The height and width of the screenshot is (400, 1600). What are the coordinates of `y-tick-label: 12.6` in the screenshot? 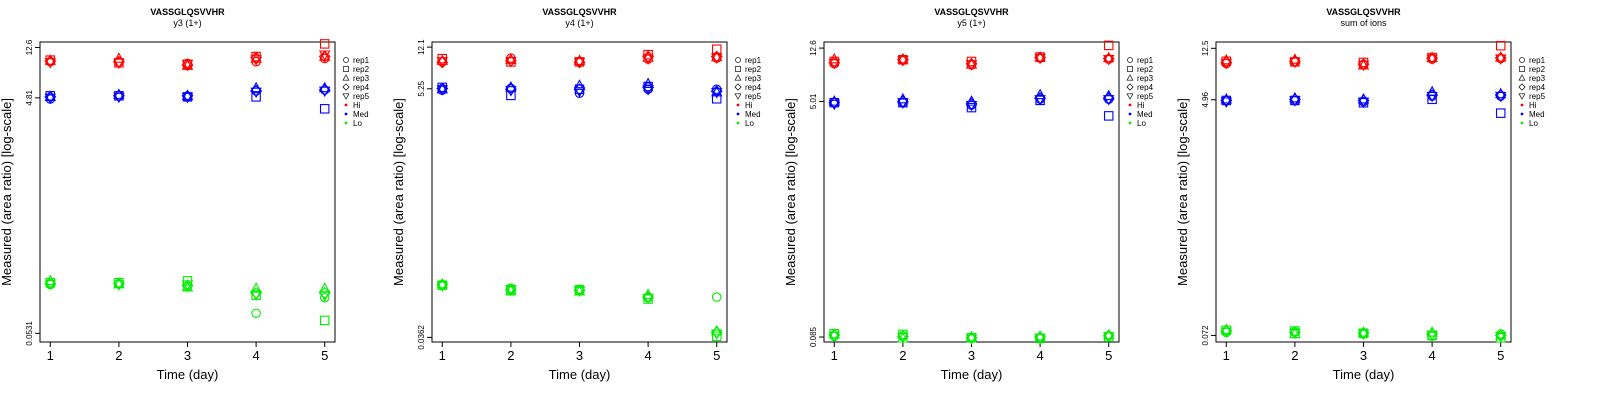 It's located at (813, 48).